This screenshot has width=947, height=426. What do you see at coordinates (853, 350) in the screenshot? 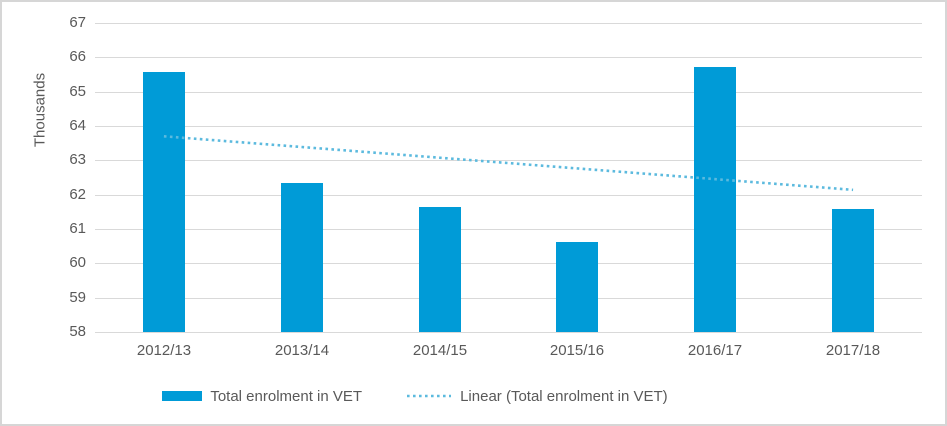
I see `x-axis-label: 2017/18` at bounding box center [853, 350].